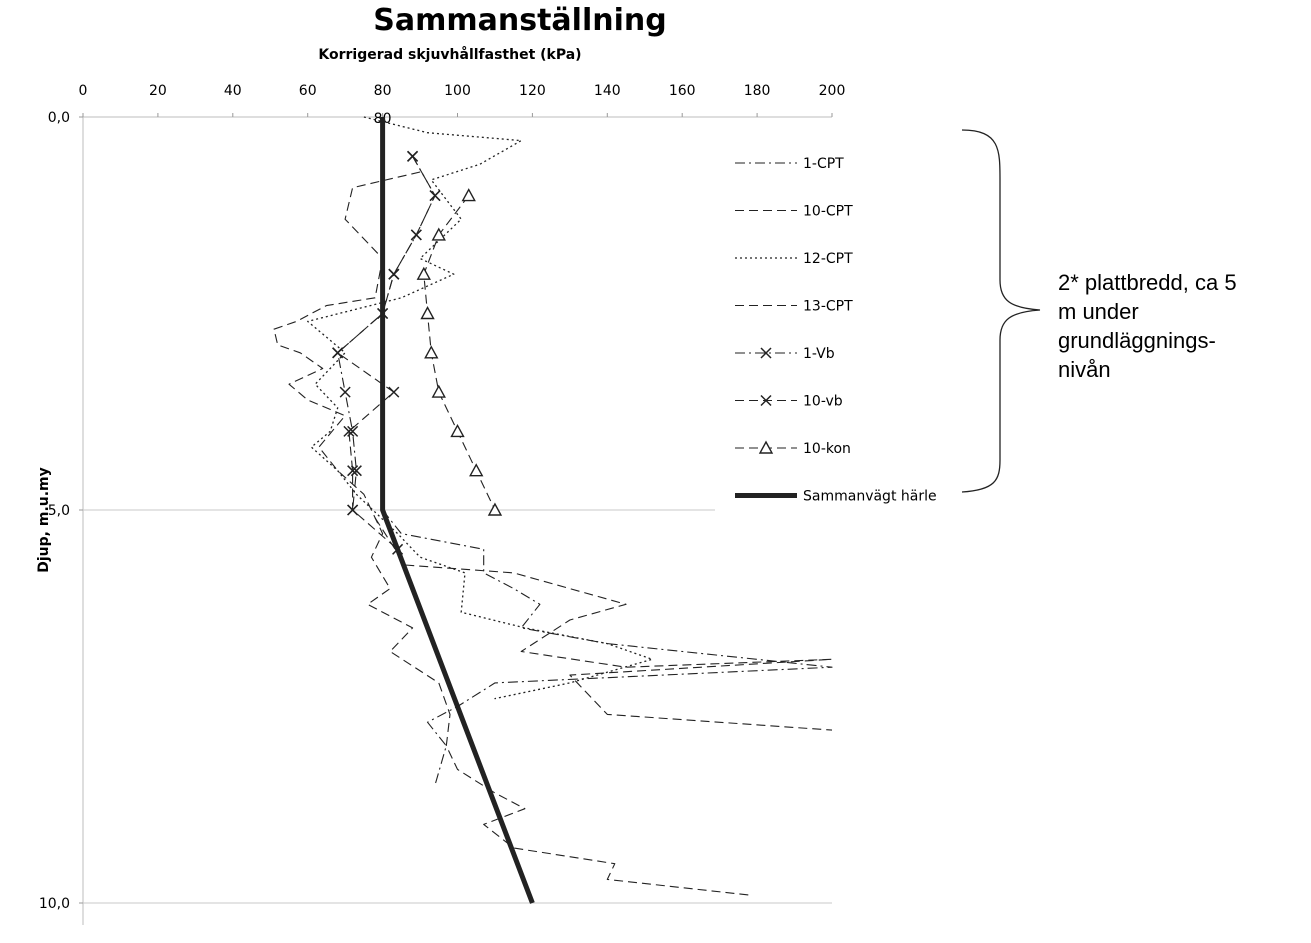 This screenshot has width=1311, height=943. I want to click on legend-label: 10-vb, so click(823, 402).